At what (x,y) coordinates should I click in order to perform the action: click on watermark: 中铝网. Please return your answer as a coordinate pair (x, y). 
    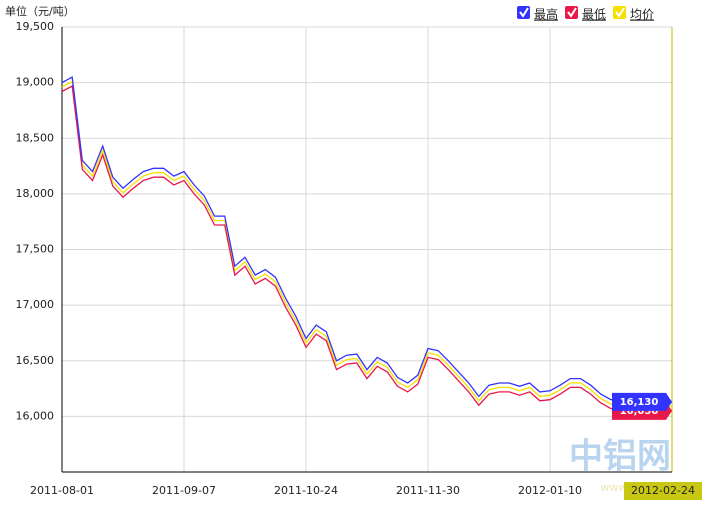
    Looking at the image, I should click on (620, 457).